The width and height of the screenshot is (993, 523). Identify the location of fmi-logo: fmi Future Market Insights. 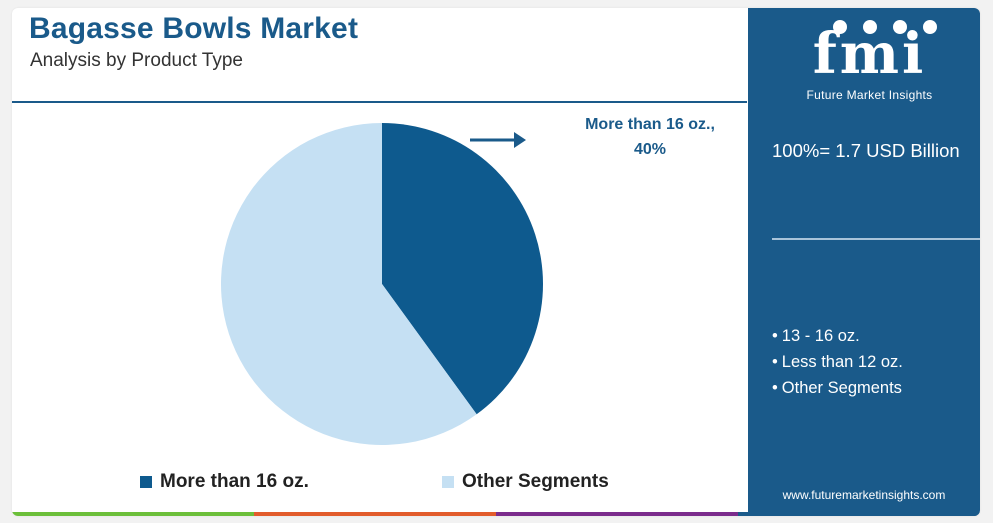
(869, 61).